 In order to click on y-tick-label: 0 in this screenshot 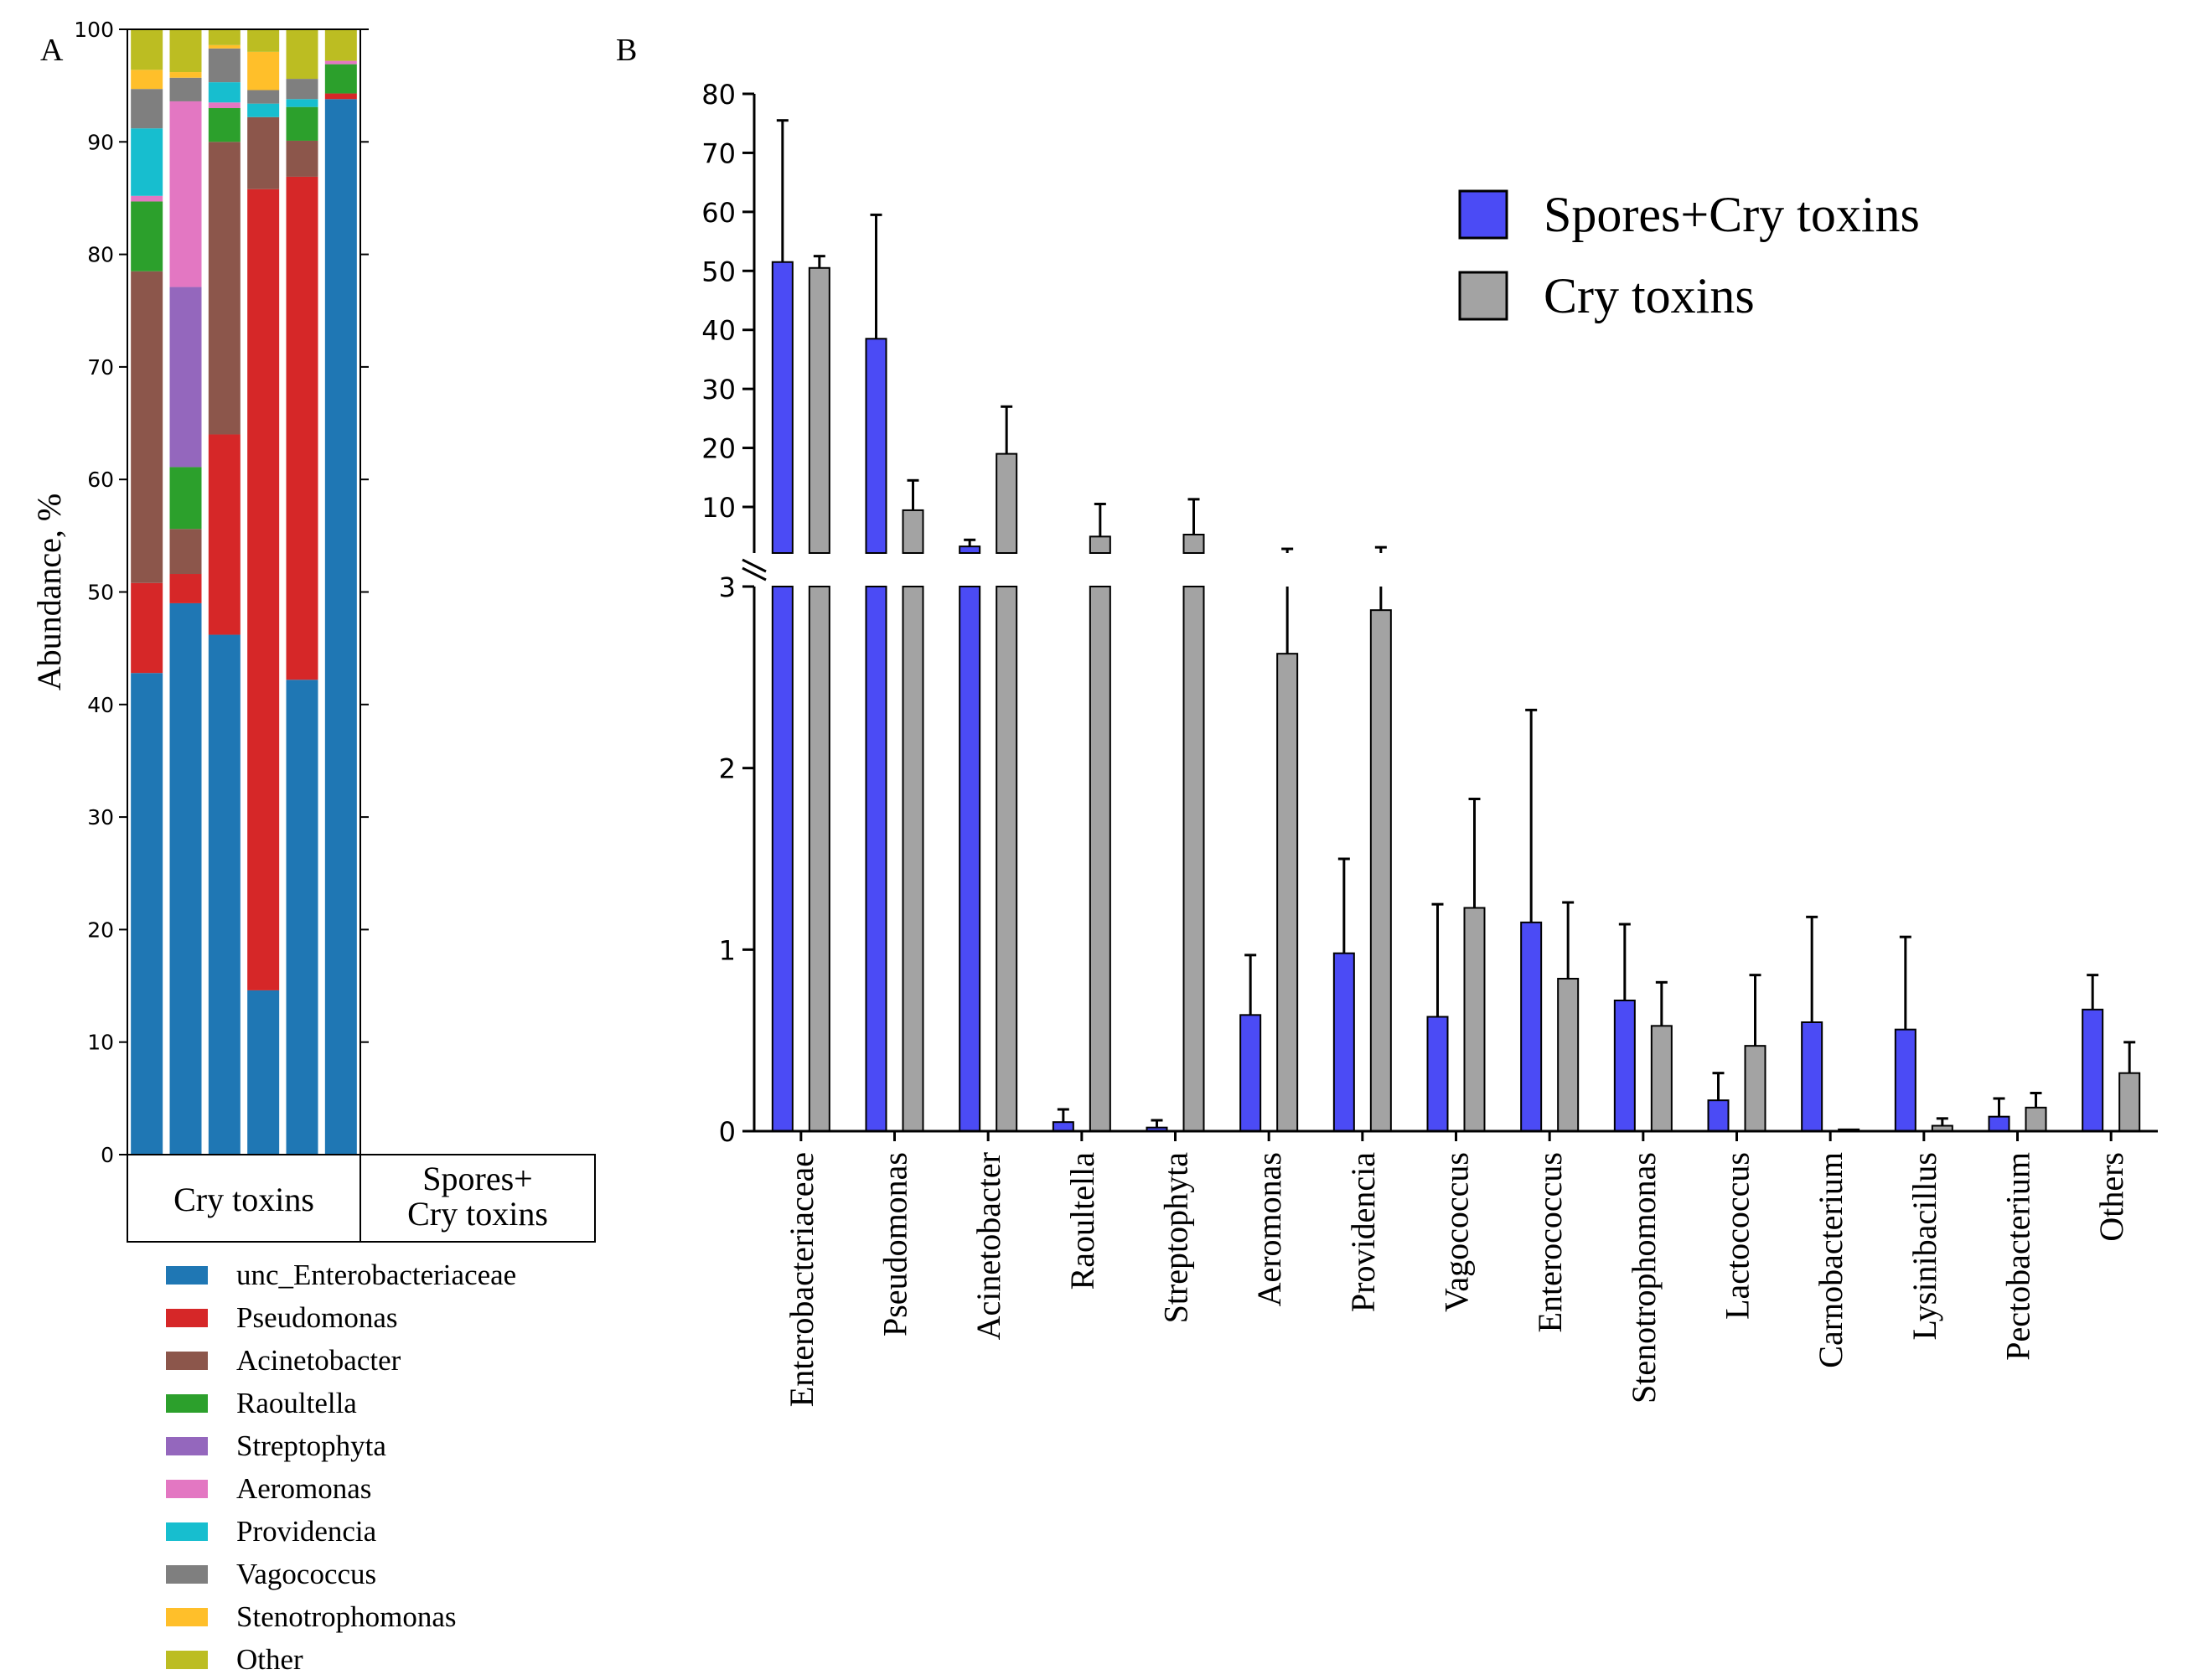, I will do `click(107, 1155)`.